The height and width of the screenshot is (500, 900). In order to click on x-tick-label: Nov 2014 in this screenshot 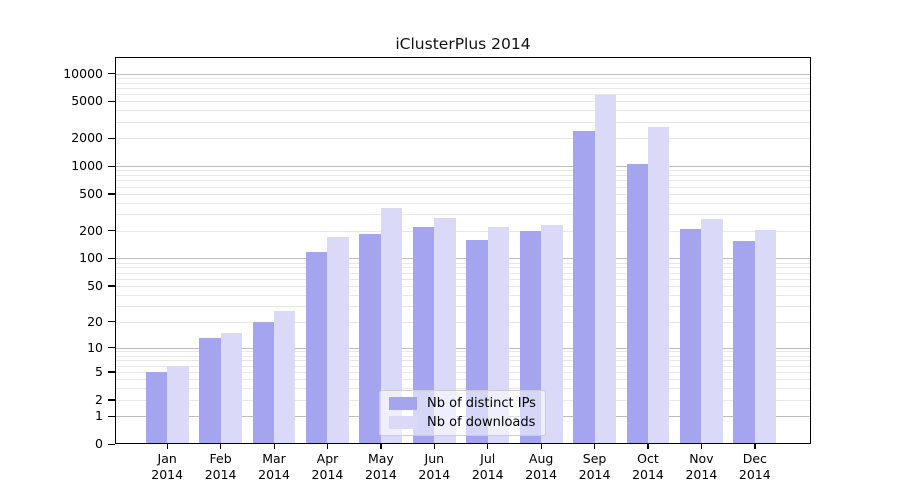, I will do `click(701, 466)`.